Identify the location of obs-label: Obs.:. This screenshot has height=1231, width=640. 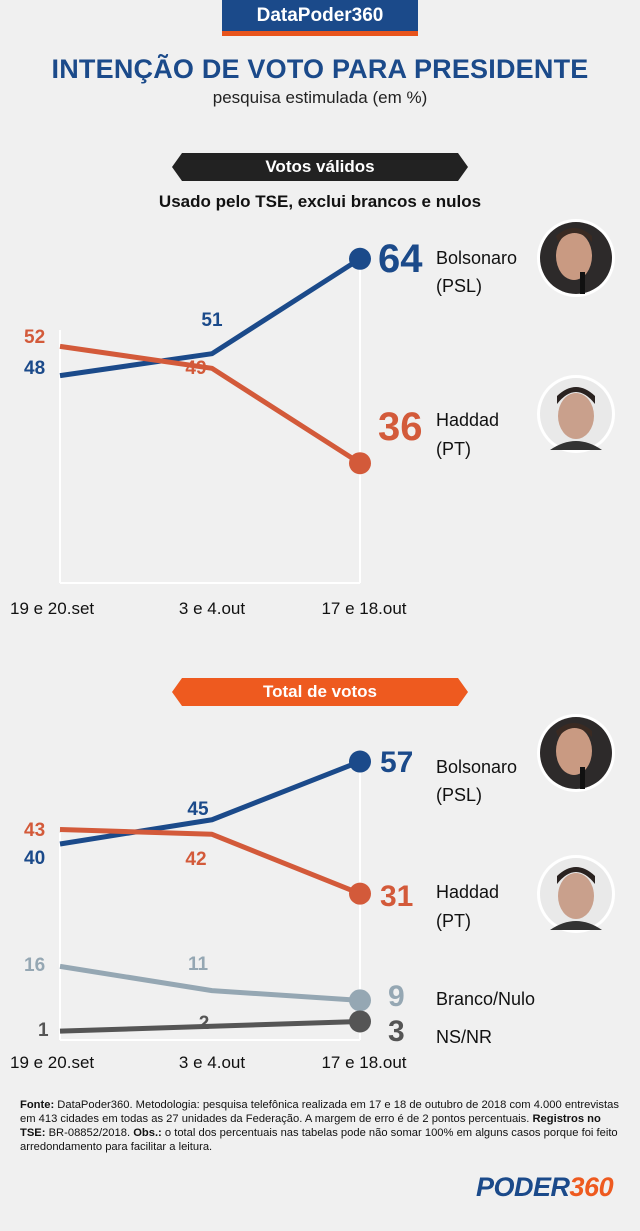
(147, 1133).